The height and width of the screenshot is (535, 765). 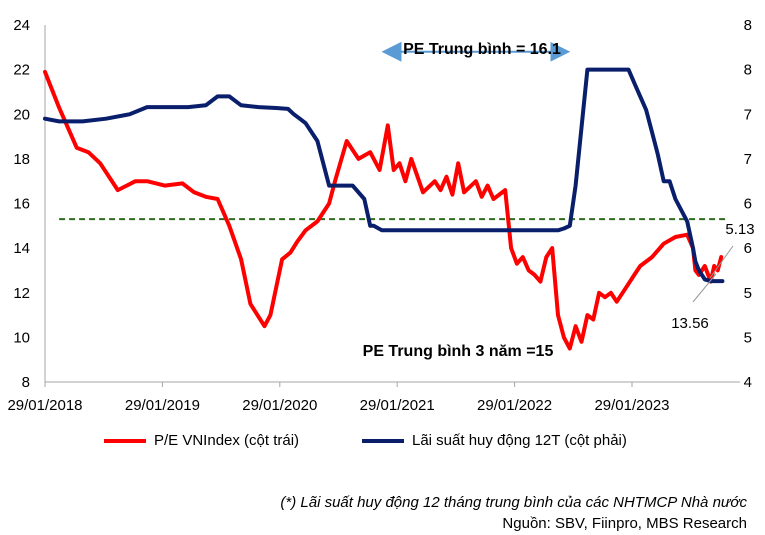 I want to click on x-axis-tick-label: 29/01/2022, so click(x=514, y=405).